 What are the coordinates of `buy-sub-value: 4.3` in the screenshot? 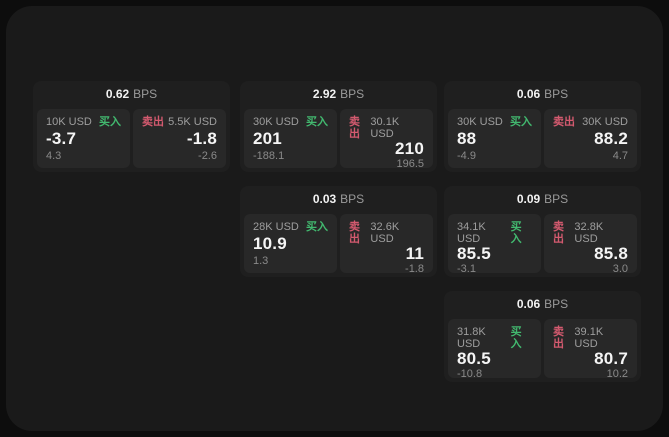 It's located at (54, 156).